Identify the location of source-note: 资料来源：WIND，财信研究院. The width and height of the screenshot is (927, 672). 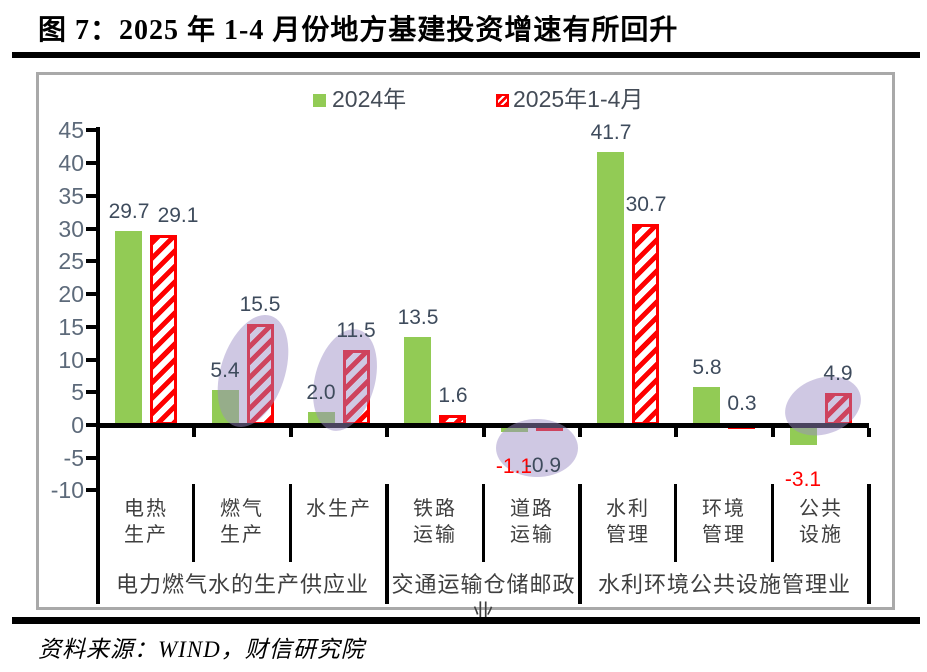
(201, 649).